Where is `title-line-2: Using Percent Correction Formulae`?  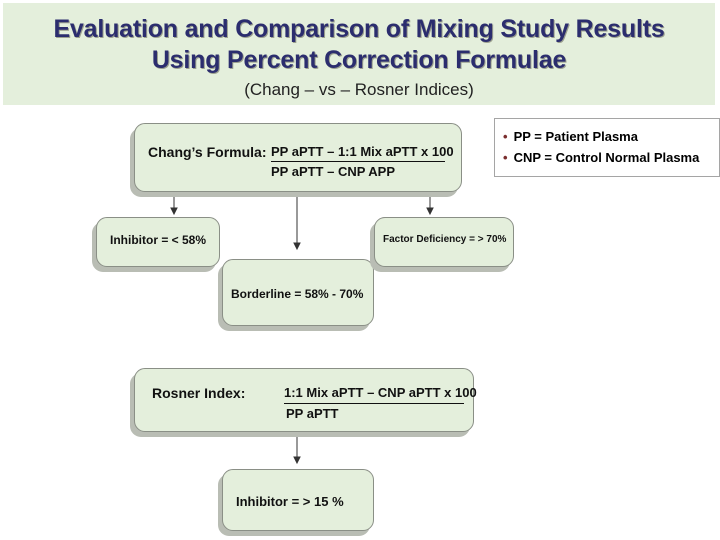 title-line-2: Using Percent Correction Formulae is located at coordinates (359, 60).